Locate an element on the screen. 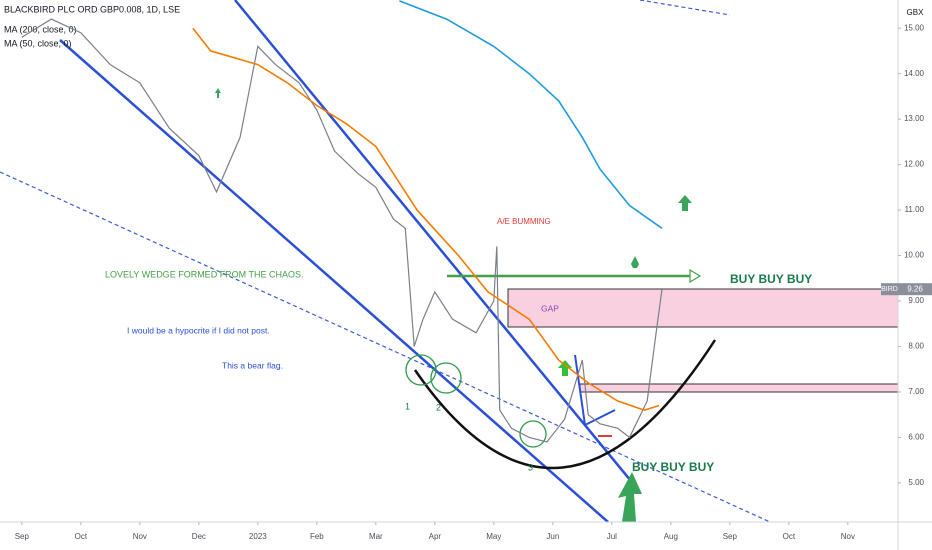 This screenshot has height=550, width=932. flag-line is located at coordinates (595, 390).